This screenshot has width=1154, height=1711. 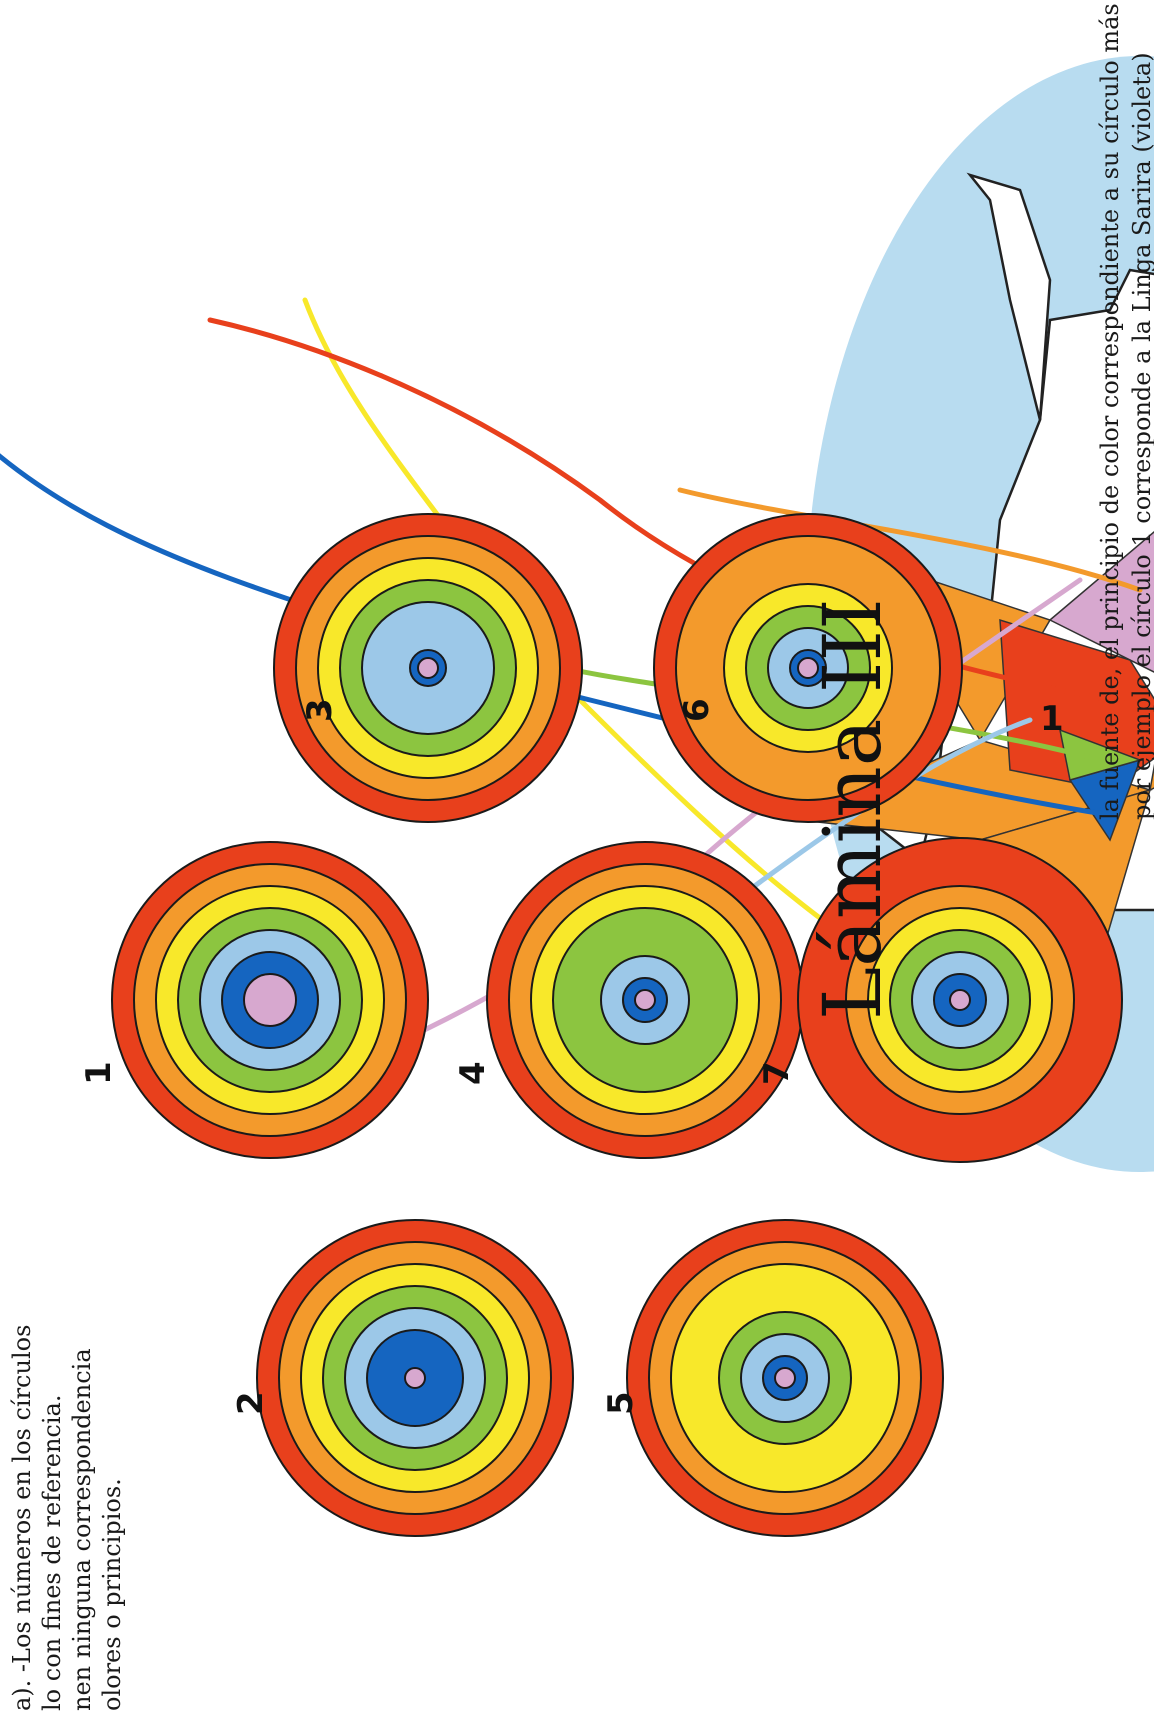 I want to click on number-6: 6, so click(x=697, y=710).